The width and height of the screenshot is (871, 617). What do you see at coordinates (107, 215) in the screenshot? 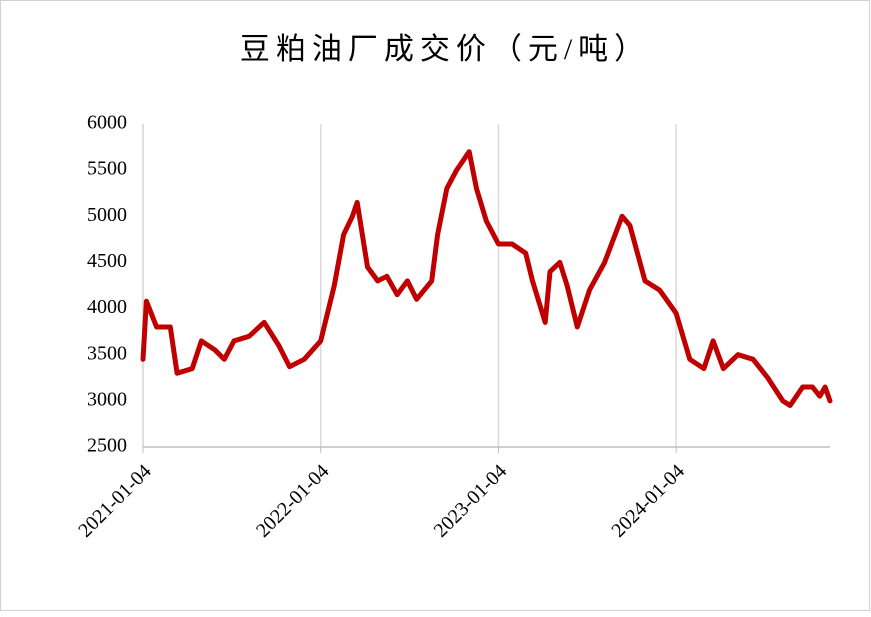
I see `y-tick-label: 5000` at bounding box center [107, 215].